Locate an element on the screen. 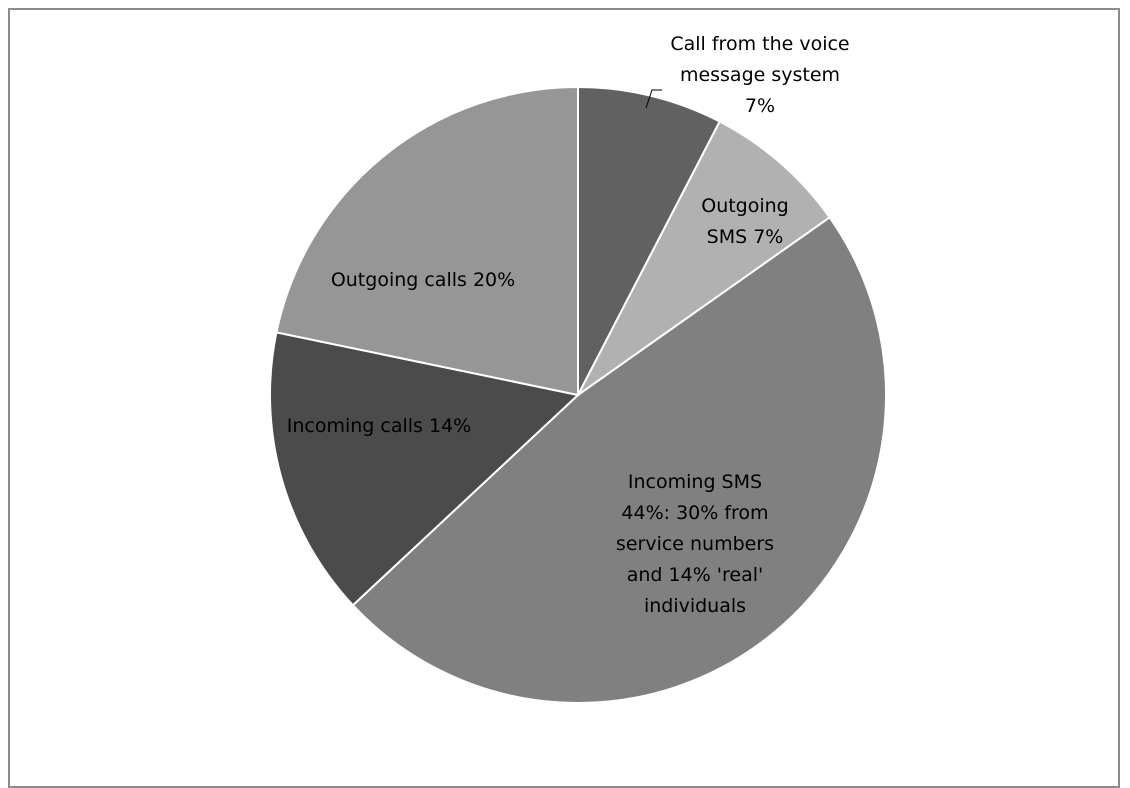 The width and height of the screenshot is (1130, 788). slice-label-2: Outgoing SMS 7% is located at coordinates (745, 221).